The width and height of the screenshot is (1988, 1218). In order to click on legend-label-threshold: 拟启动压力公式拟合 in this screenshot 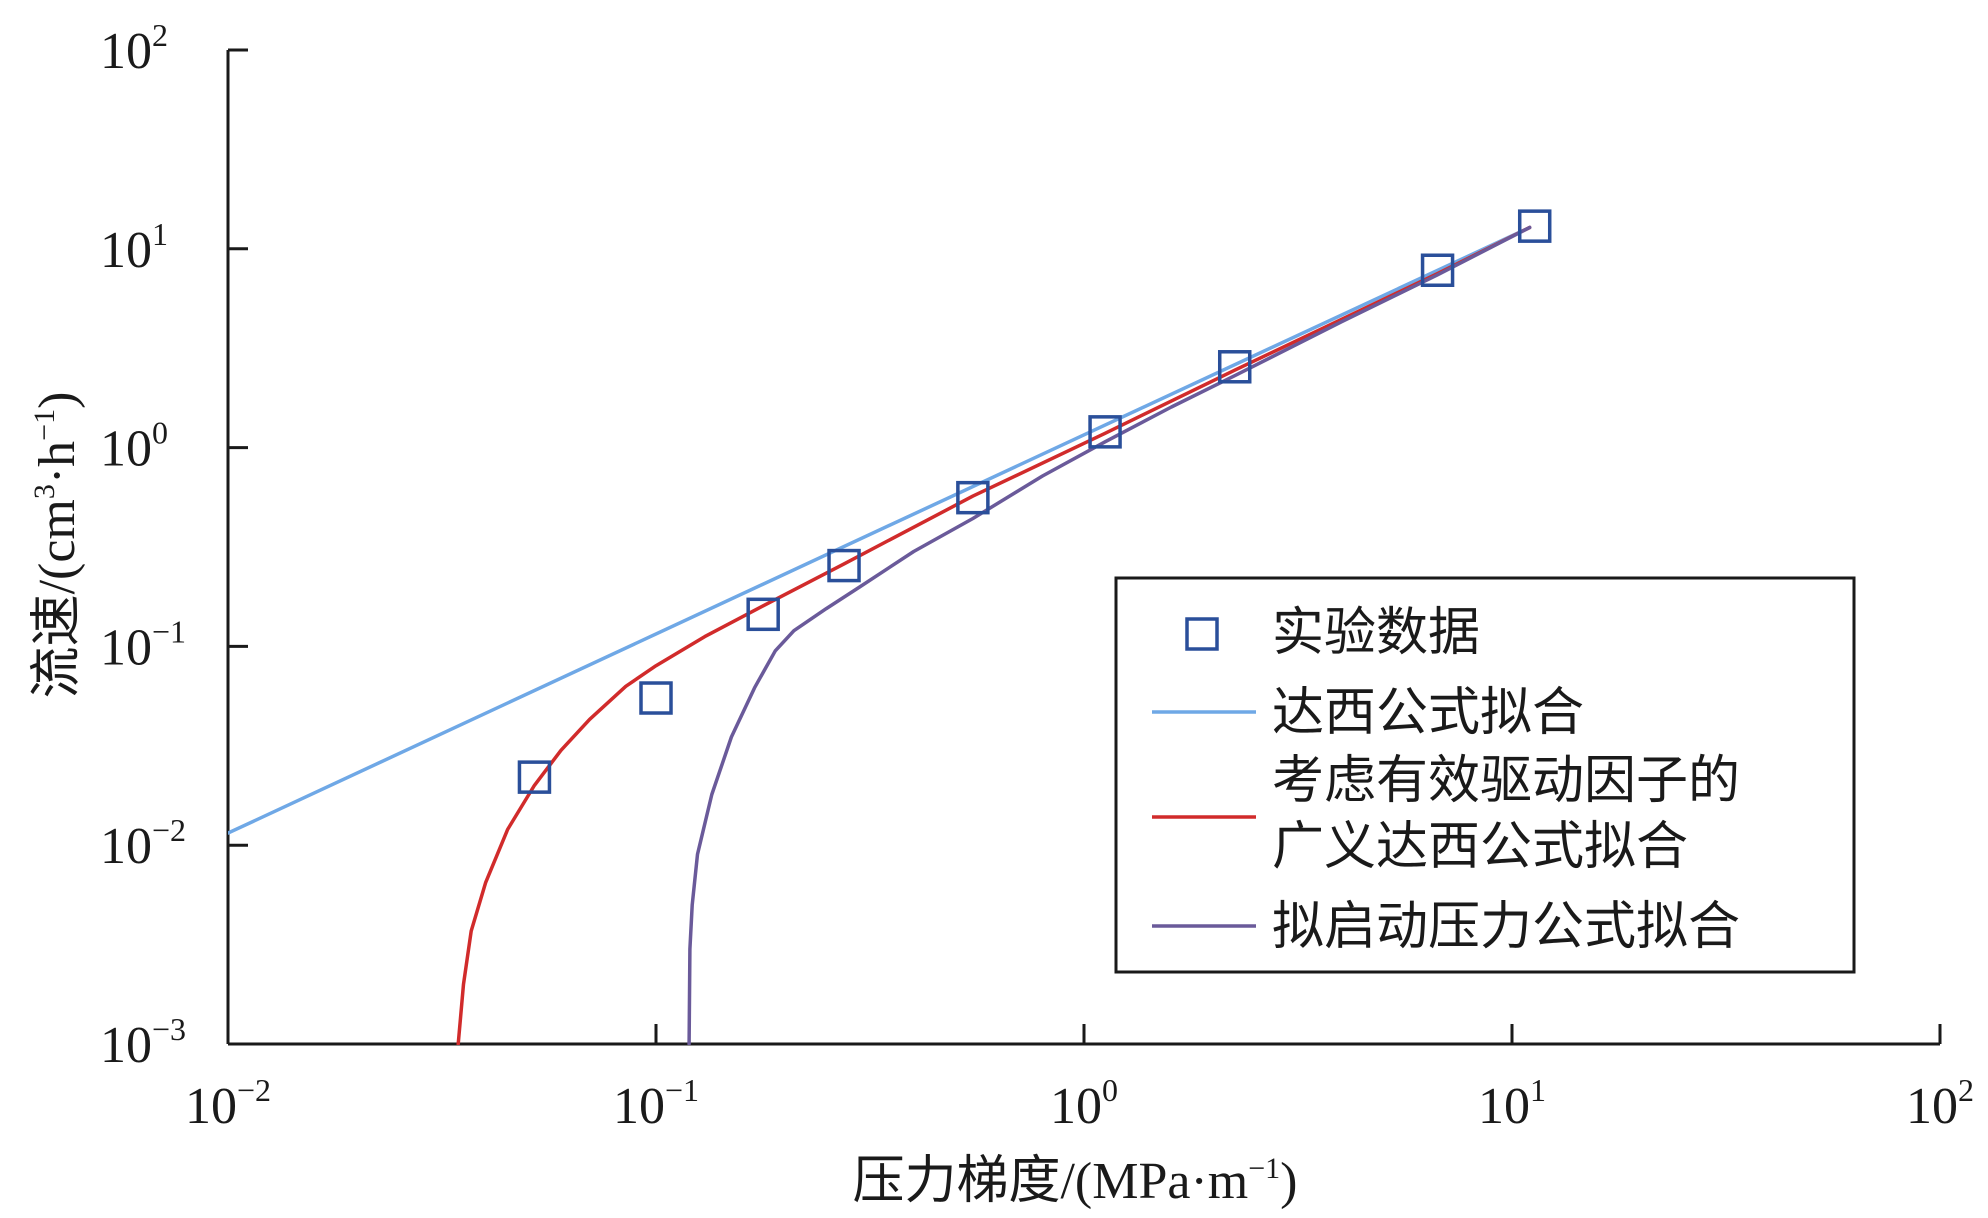, I will do `click(1506, 927)`.